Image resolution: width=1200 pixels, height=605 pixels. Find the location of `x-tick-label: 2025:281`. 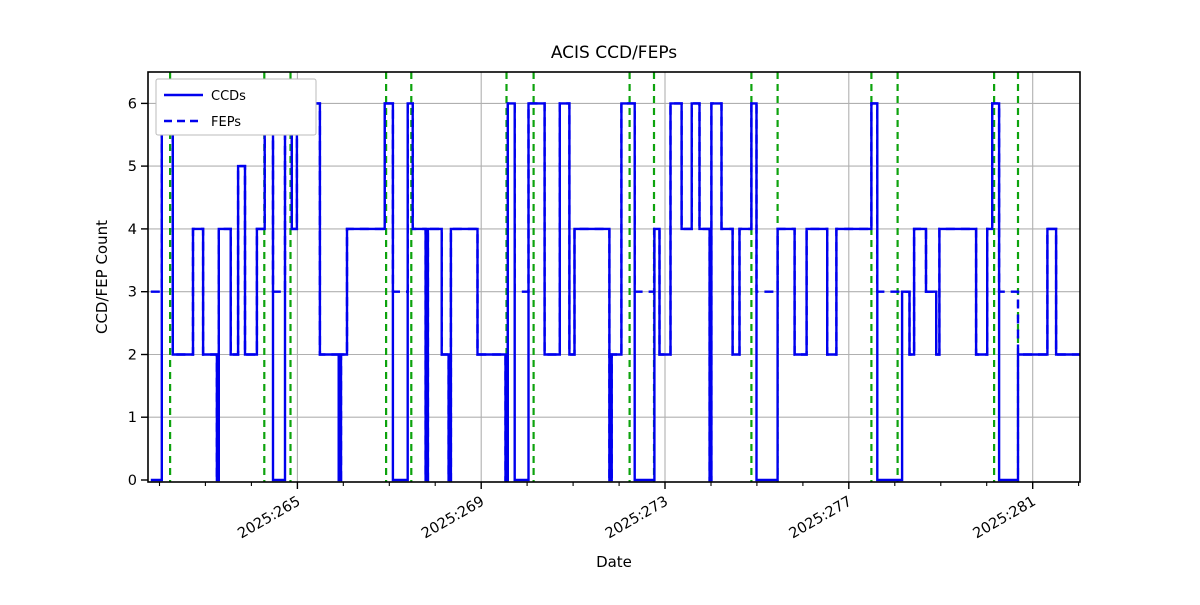

x-tick-label: 2025:281 is located at coordinates (1005, 518).